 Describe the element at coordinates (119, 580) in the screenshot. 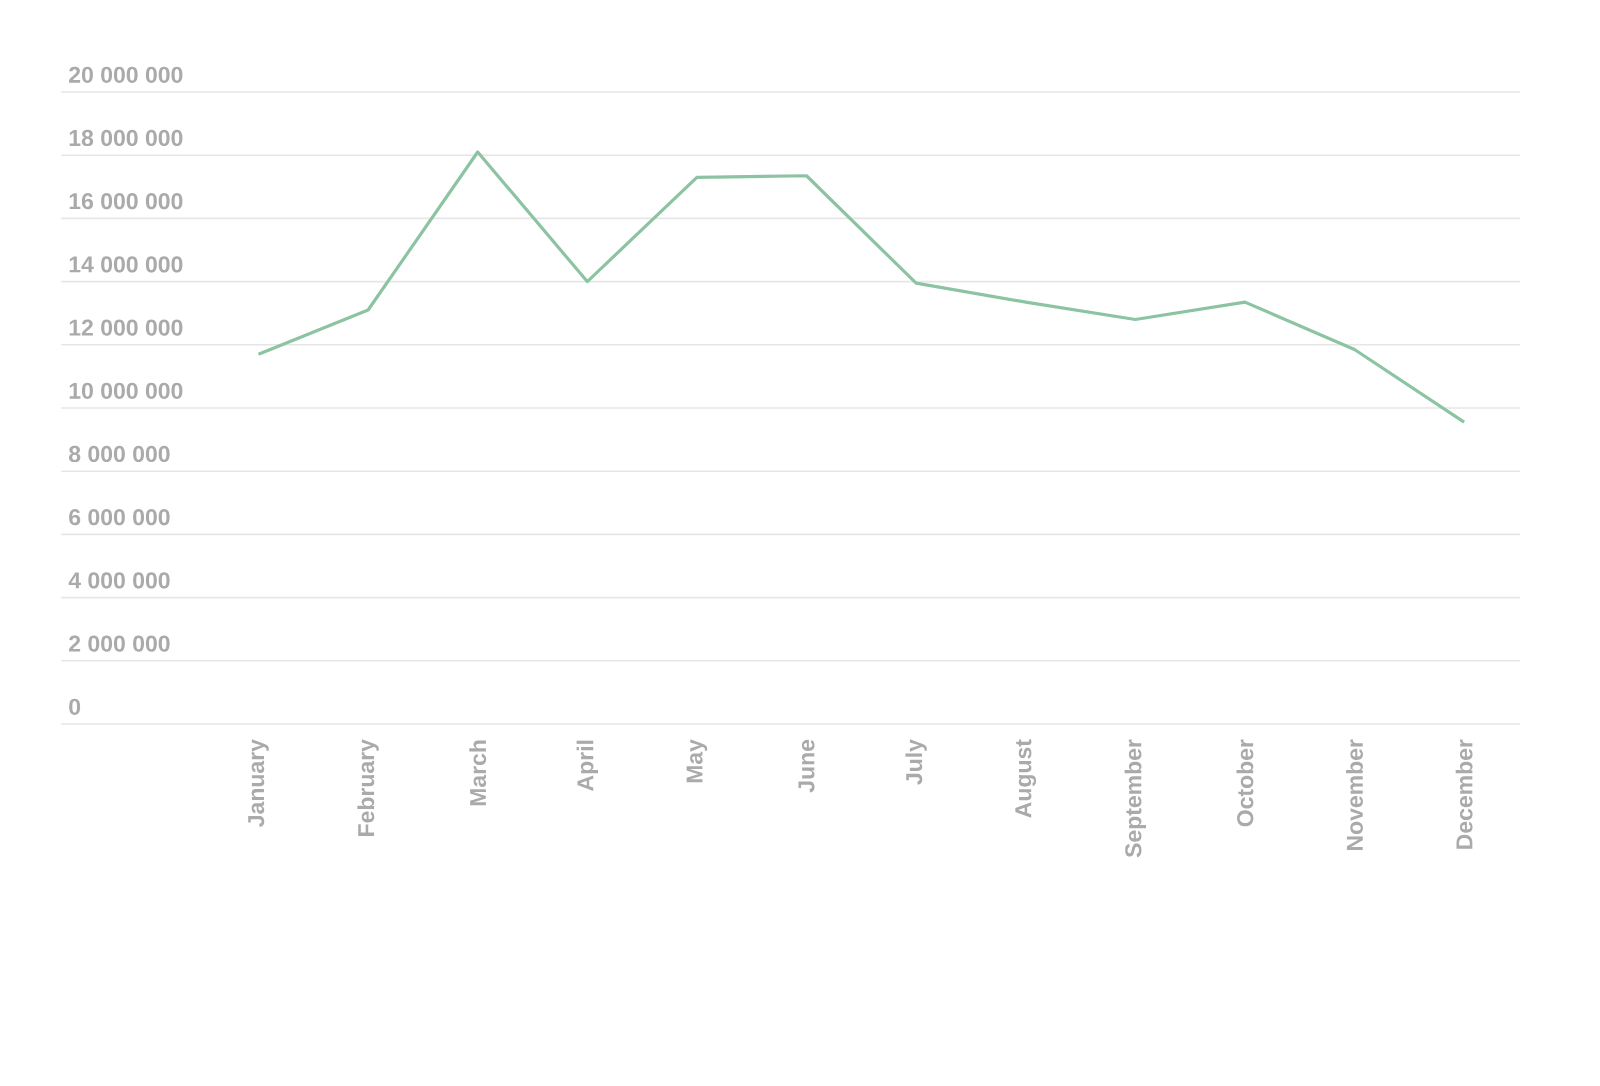

I see `y-tick-label: 4 000 000` at that location.